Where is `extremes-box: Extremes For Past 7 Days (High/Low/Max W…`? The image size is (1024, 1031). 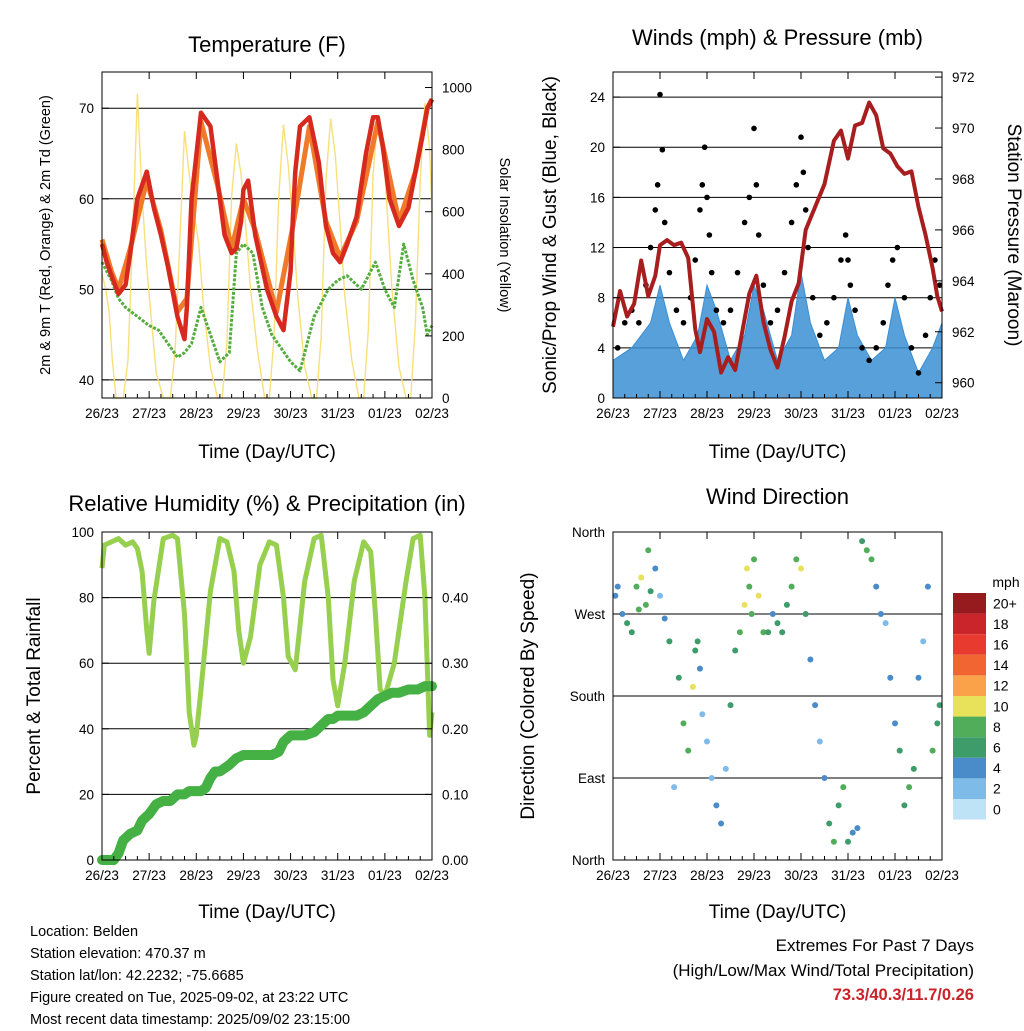 extremes-box: Extremes For Past 7 Days (High/Low/Max W… is located at coordinates (823, 970).